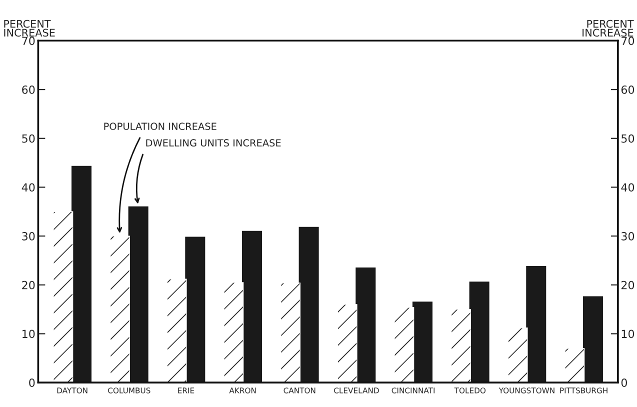 This screenshot has height=407, width=637. I want to click on y2-tick-label: 10, so click(628, 334).